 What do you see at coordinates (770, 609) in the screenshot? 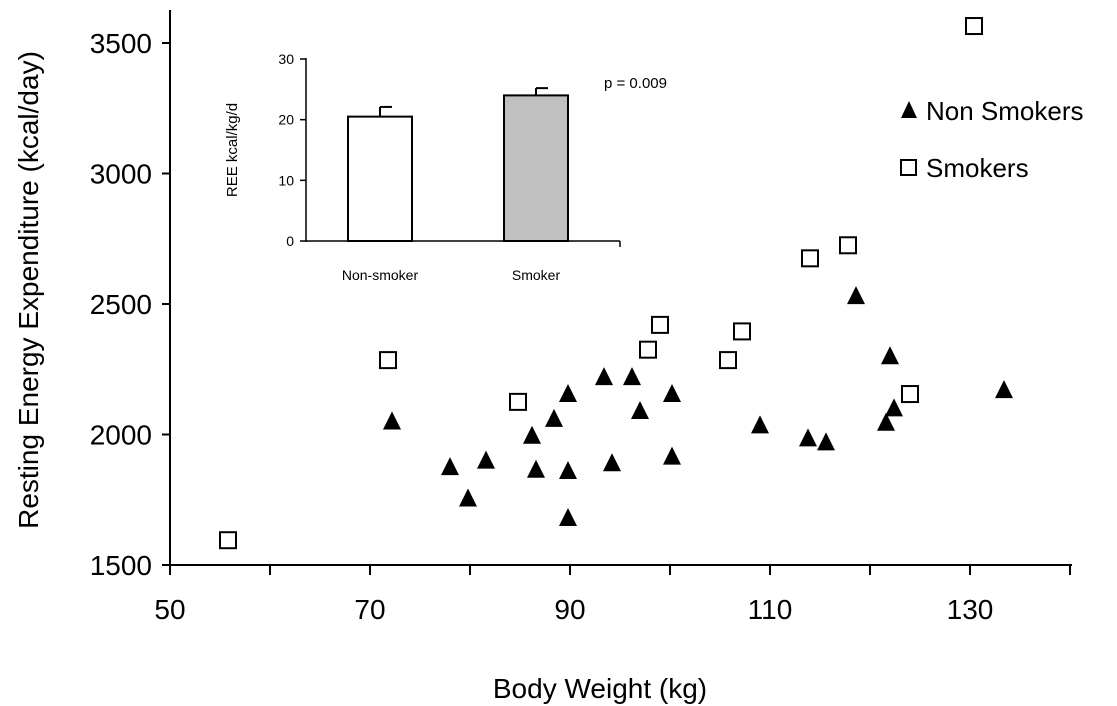
I see `x-tick-label: 110` at bounding box center [770, 609].